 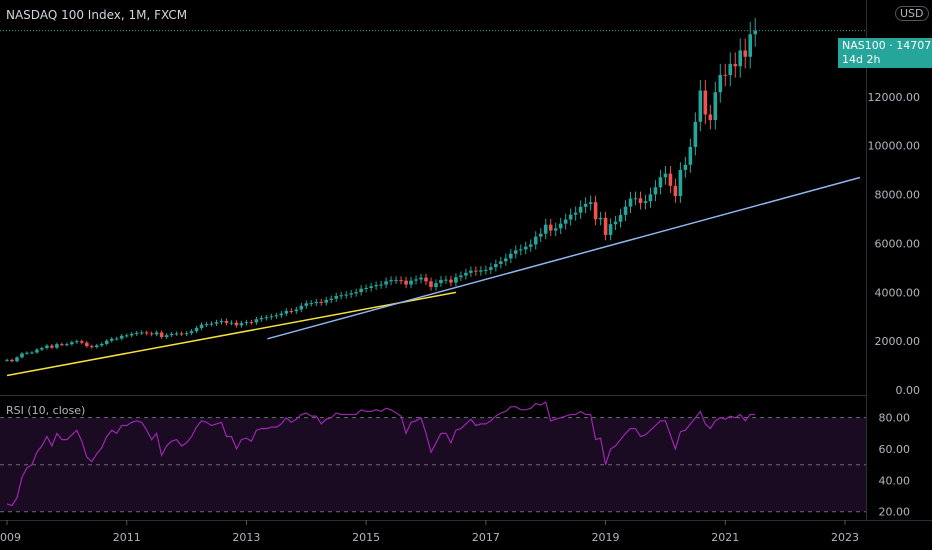 I want to click on time-tick-label: 2009, so click(x=10, y=537).